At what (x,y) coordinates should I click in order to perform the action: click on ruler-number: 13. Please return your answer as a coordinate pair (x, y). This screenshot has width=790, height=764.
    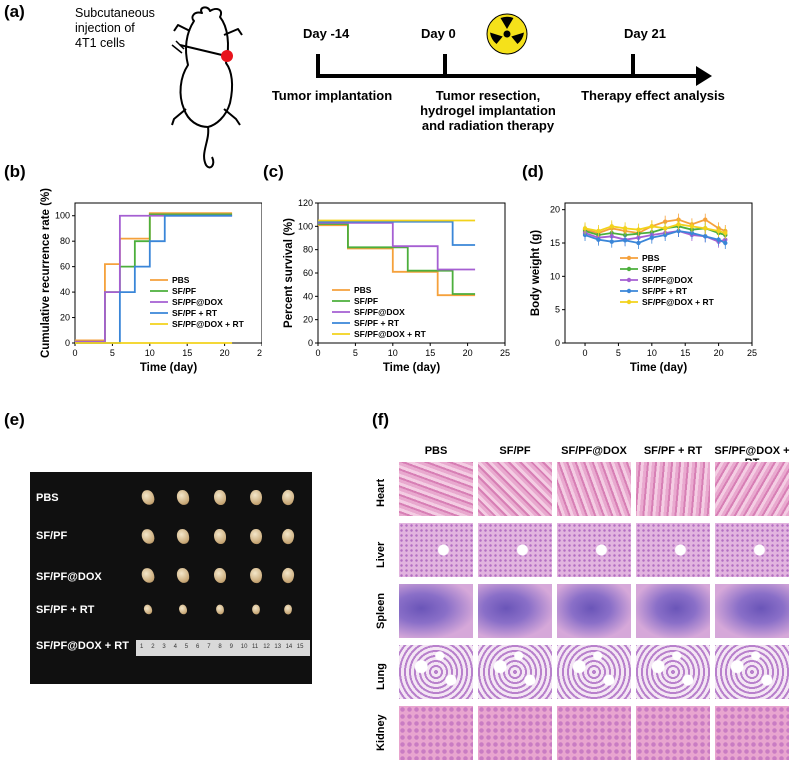
    Looking at the image, I should click on (278, 647).